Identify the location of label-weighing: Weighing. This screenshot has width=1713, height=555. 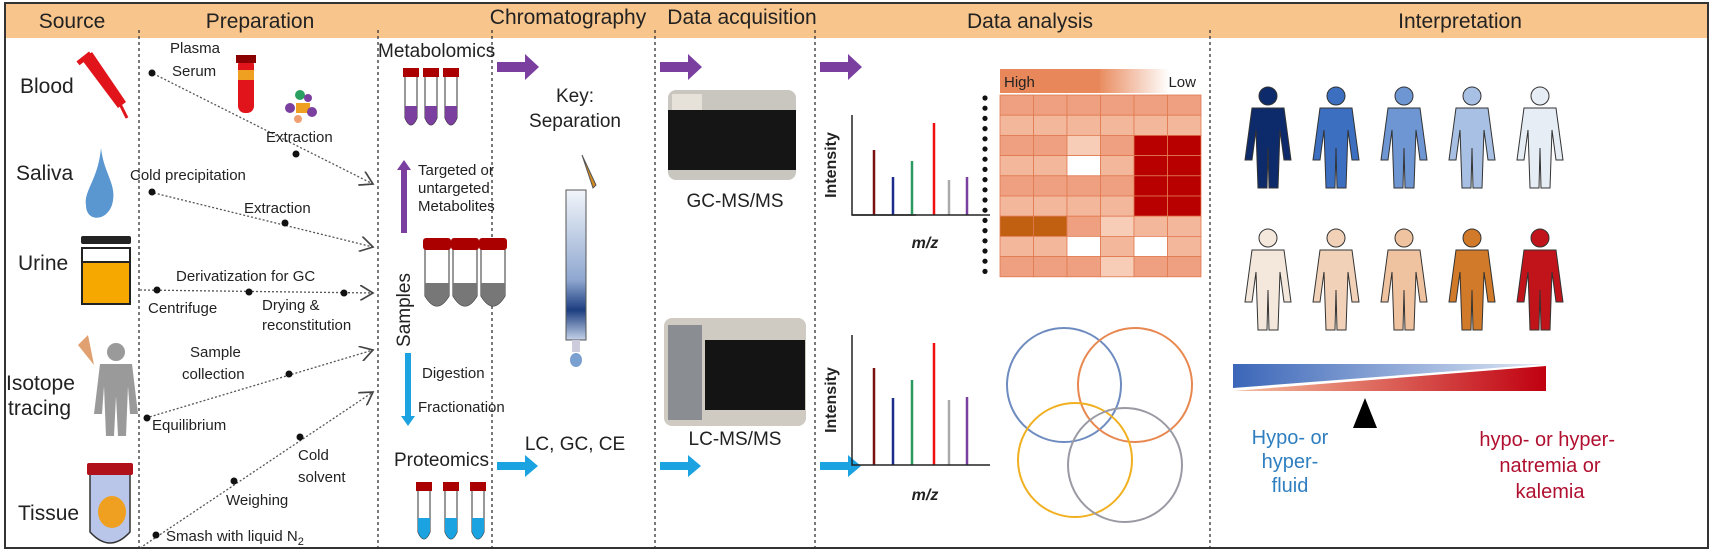
(257, 500).